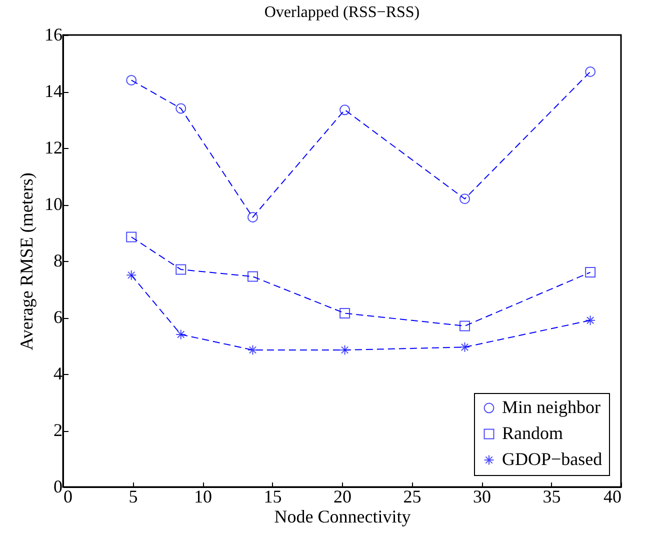 This screenshot has width=649, height=542. I want to click on x-tick-label: 35, so click(551, 496).